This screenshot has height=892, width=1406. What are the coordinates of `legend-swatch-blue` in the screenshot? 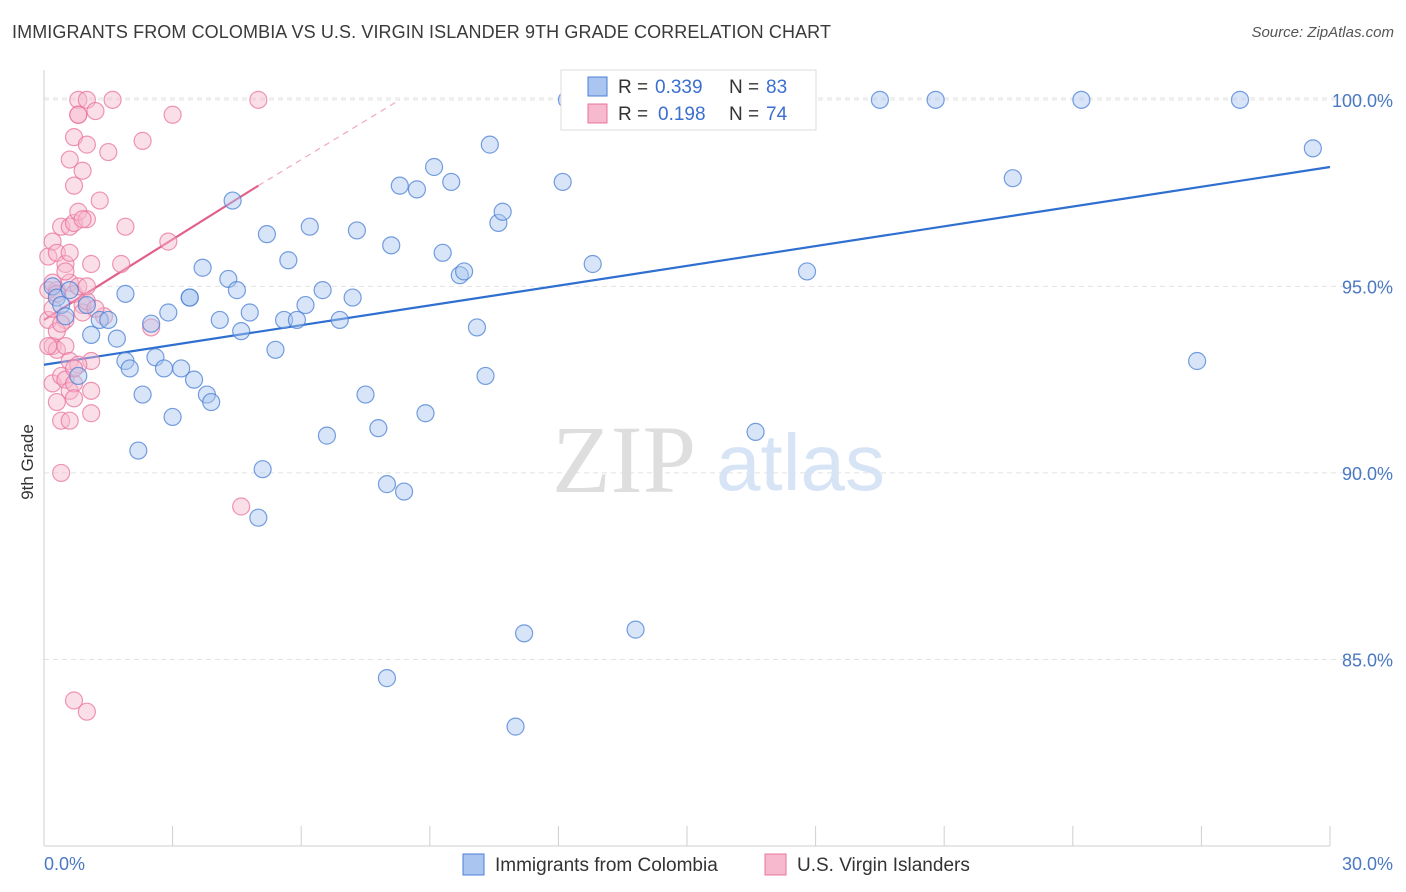 It's located at (597, 86).